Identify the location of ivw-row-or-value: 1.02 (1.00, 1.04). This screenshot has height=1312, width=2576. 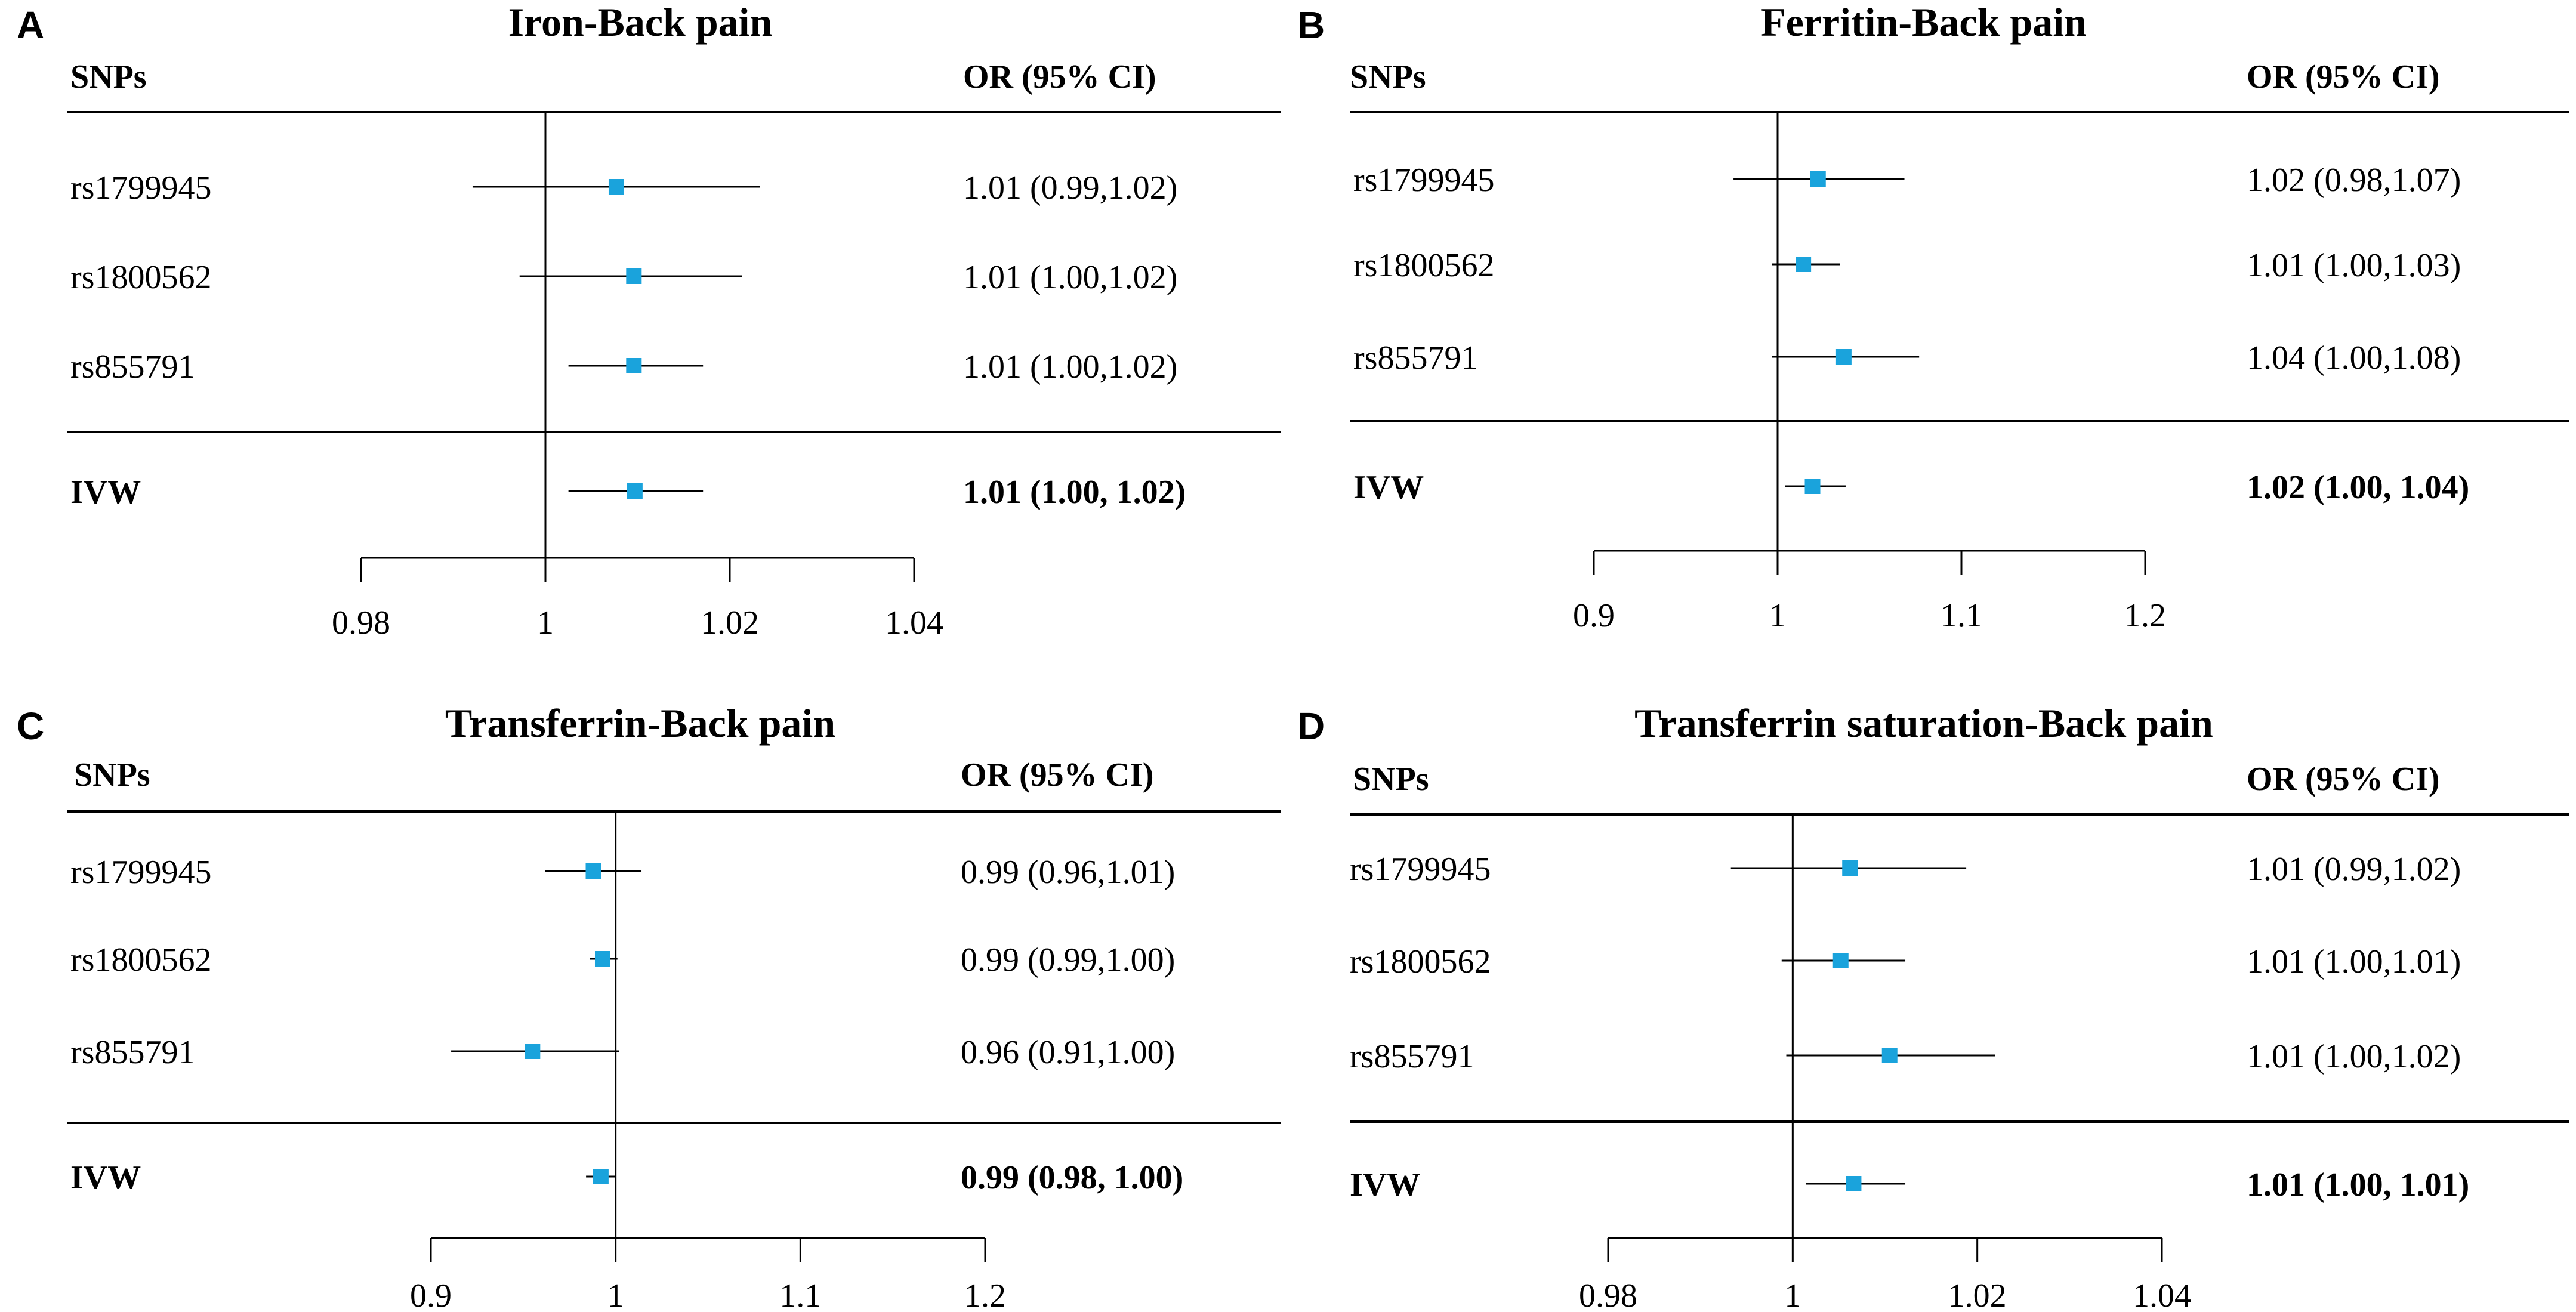
(2358, 487).